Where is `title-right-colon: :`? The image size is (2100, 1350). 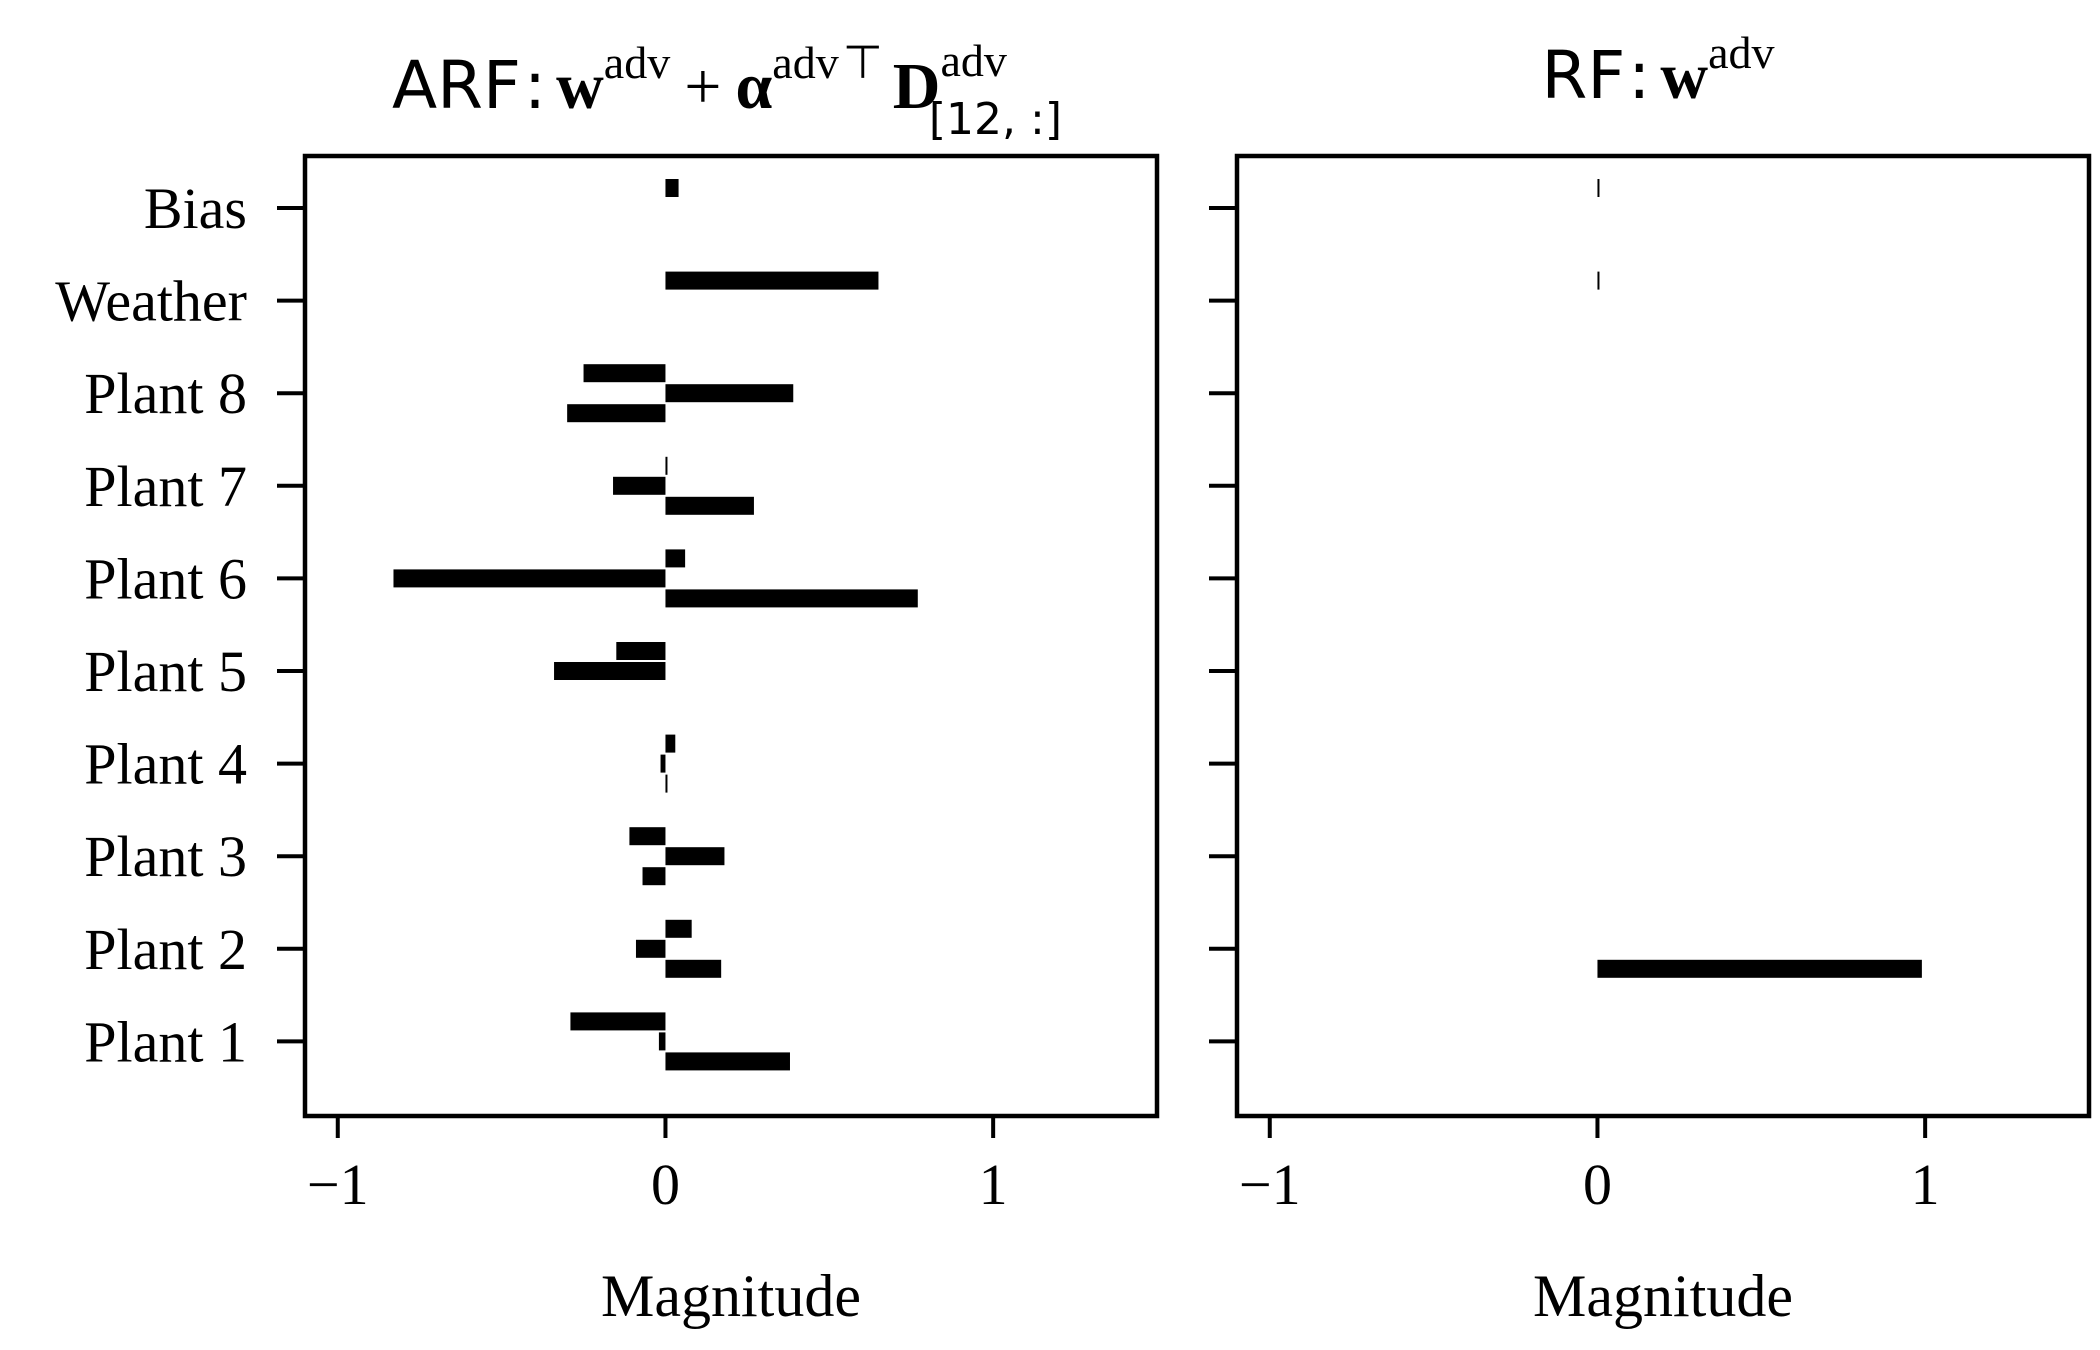 title-right-colon: : is located at coordinates (1639, 75).